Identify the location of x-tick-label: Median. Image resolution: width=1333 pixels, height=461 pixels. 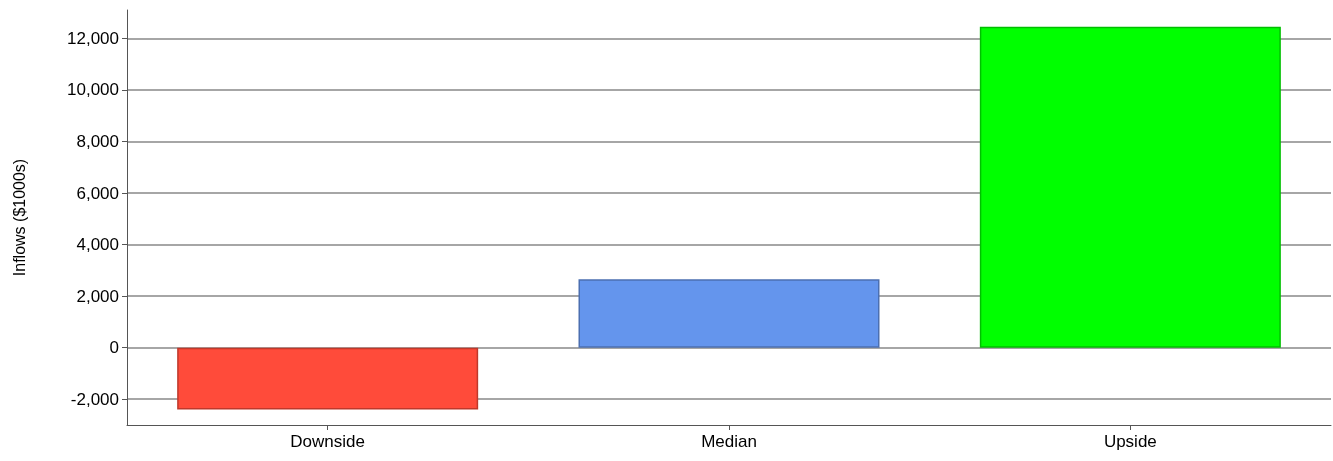
(729, 441).